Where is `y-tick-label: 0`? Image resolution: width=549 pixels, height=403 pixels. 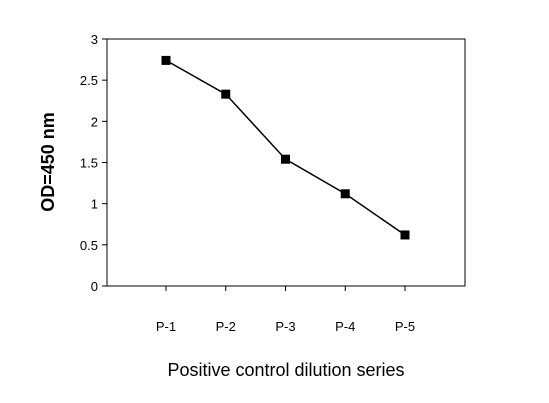 y-tick-label: 0 is located at coordinates (94, 286).